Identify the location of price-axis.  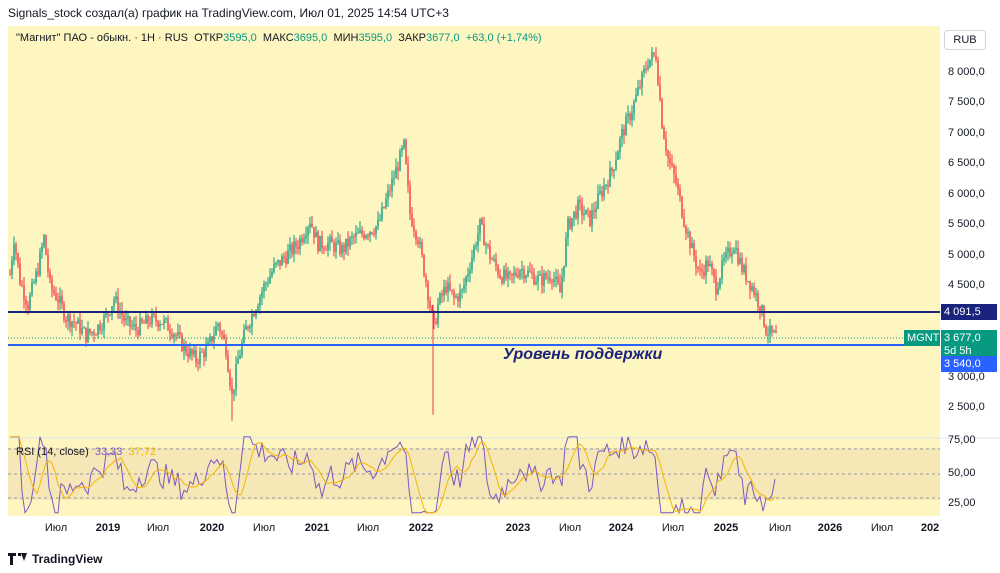
(970, 271).